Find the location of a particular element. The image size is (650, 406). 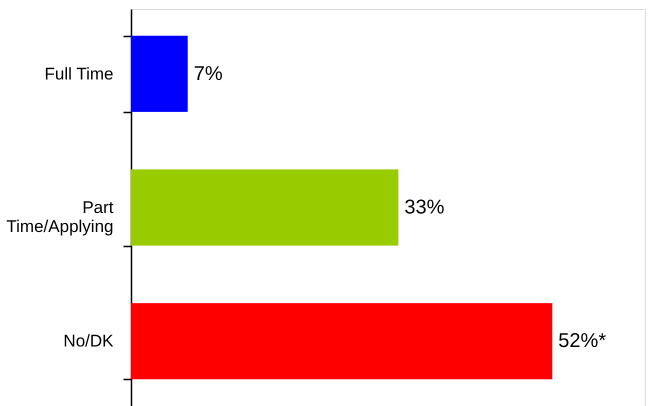

y-tick-label: Part Time/Applying is located at coordinates (60, 217).